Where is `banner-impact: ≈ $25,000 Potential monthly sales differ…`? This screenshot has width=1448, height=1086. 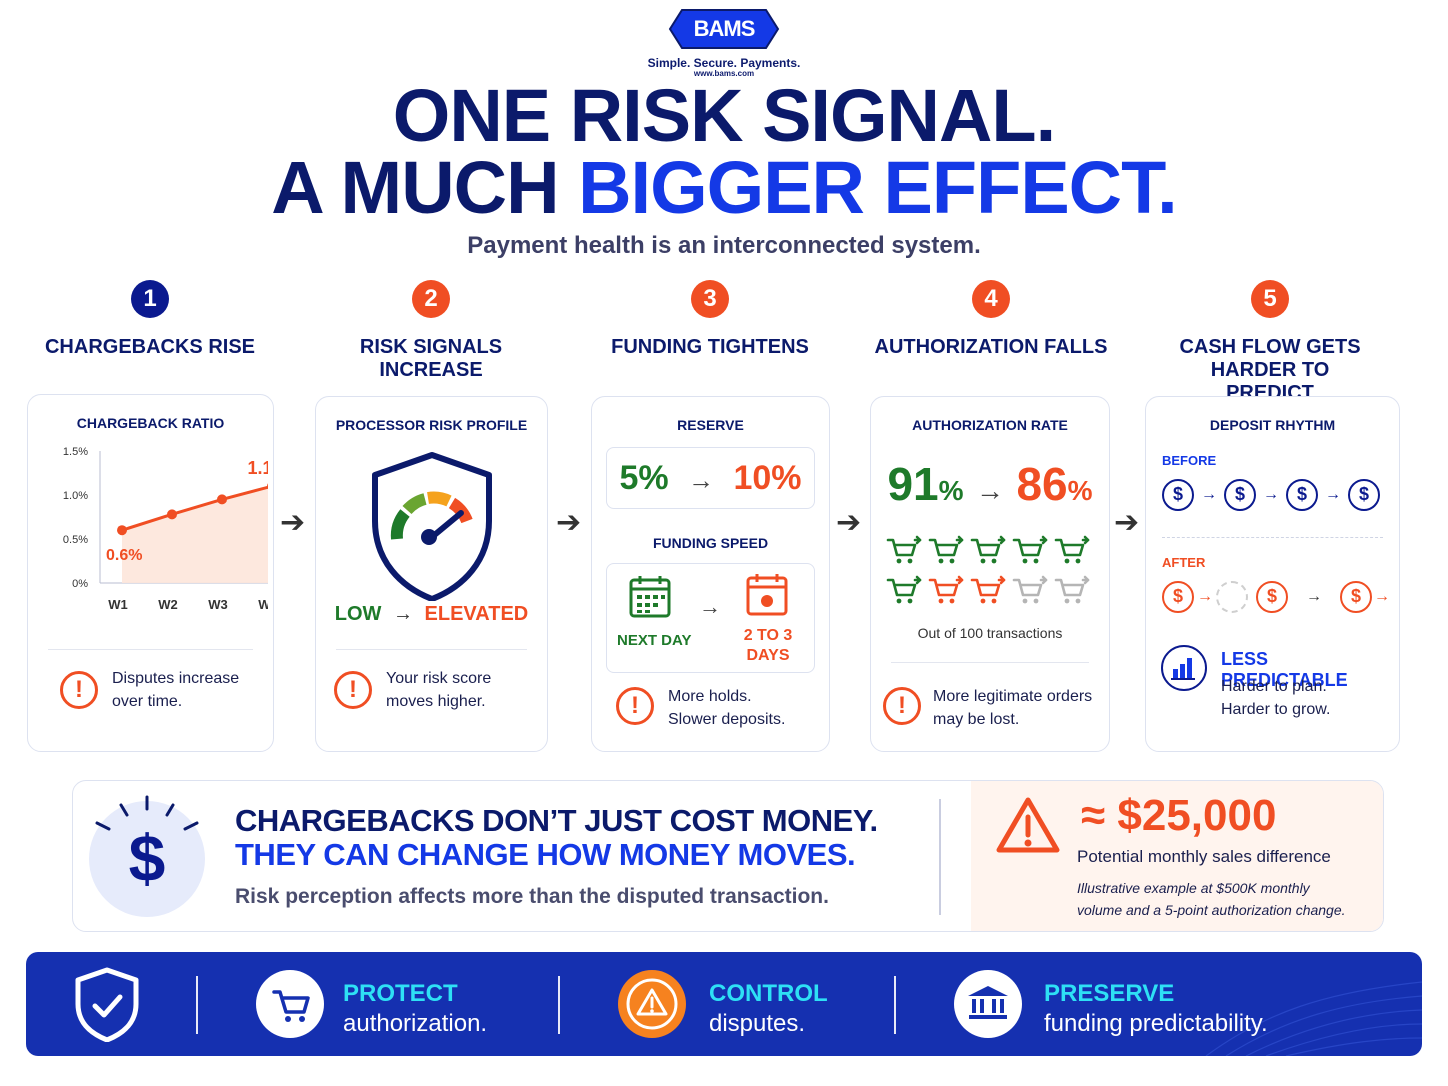 banner-impact: ≈ $25,000 Potential monthly sales differ… is located at coordinates (1177, 856).